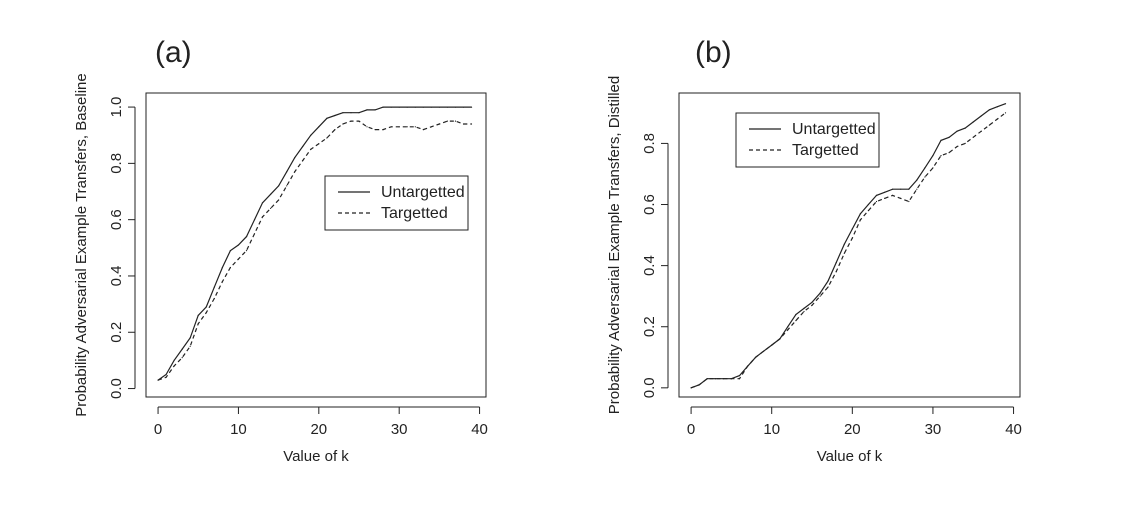 This screenshot has width=1137, height=529. Describe the element at coordinates (116, 107) in the screenshot. I see `y-tick-label: 1.0` at that location.